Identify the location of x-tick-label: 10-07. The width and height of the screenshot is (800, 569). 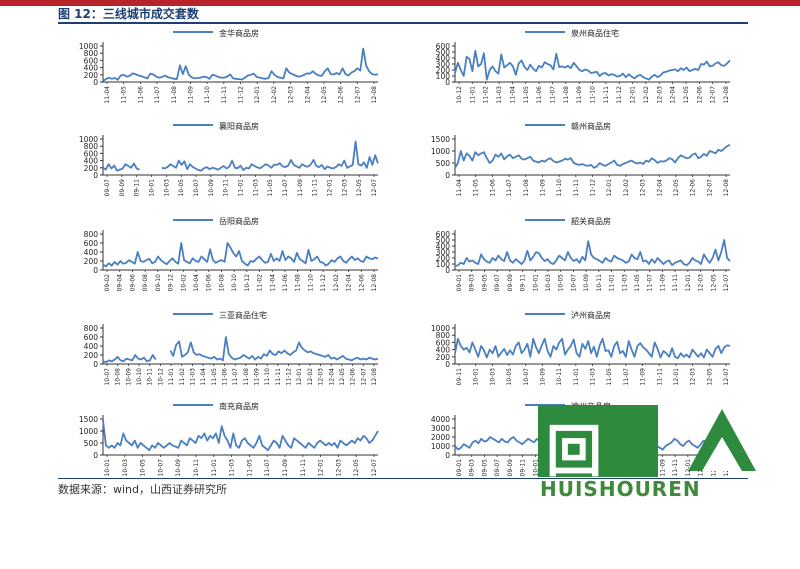
(196, 188).